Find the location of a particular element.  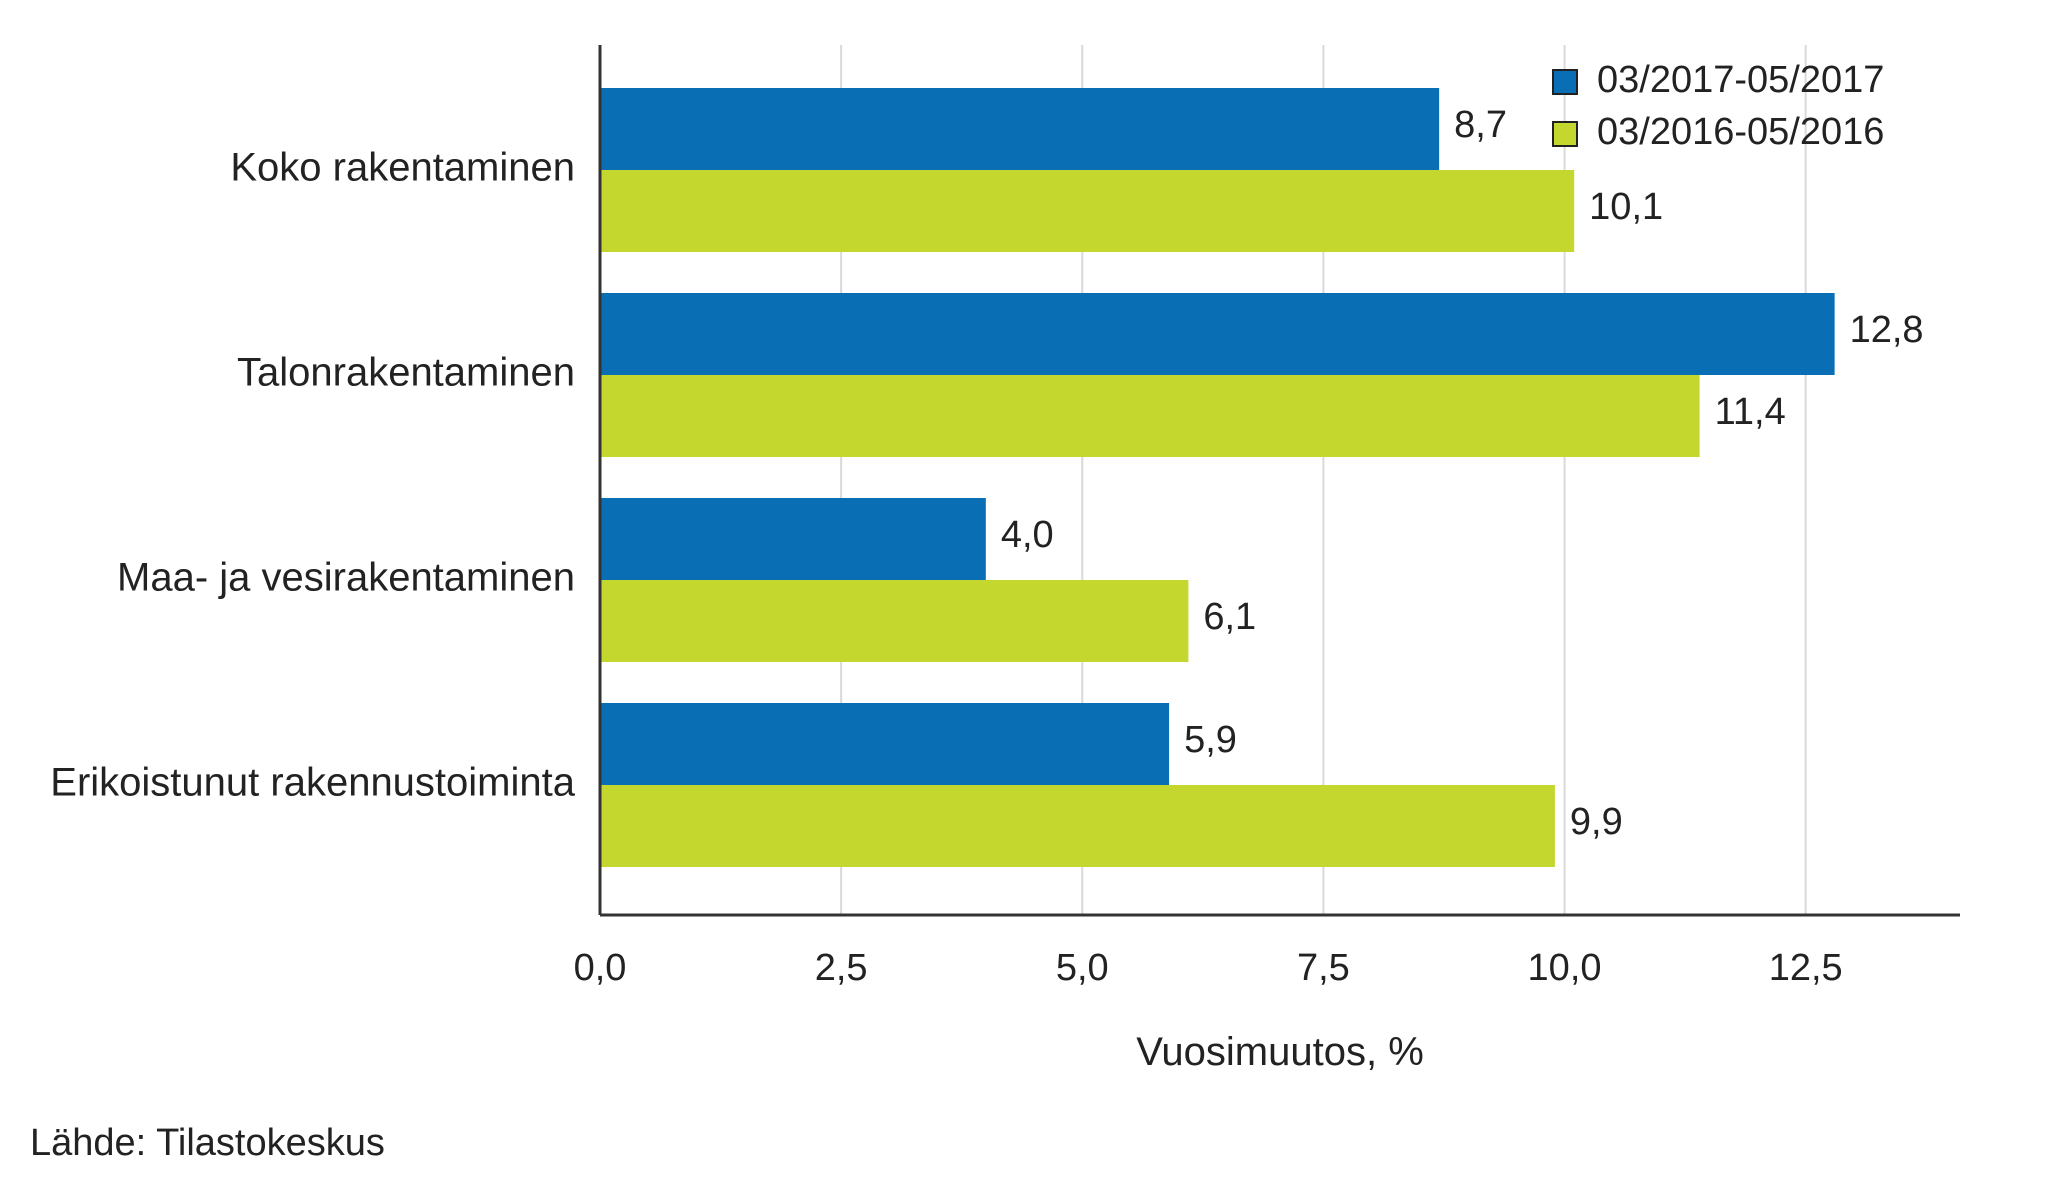

data-label: 12,8 is located at coordinates (1887, 330).